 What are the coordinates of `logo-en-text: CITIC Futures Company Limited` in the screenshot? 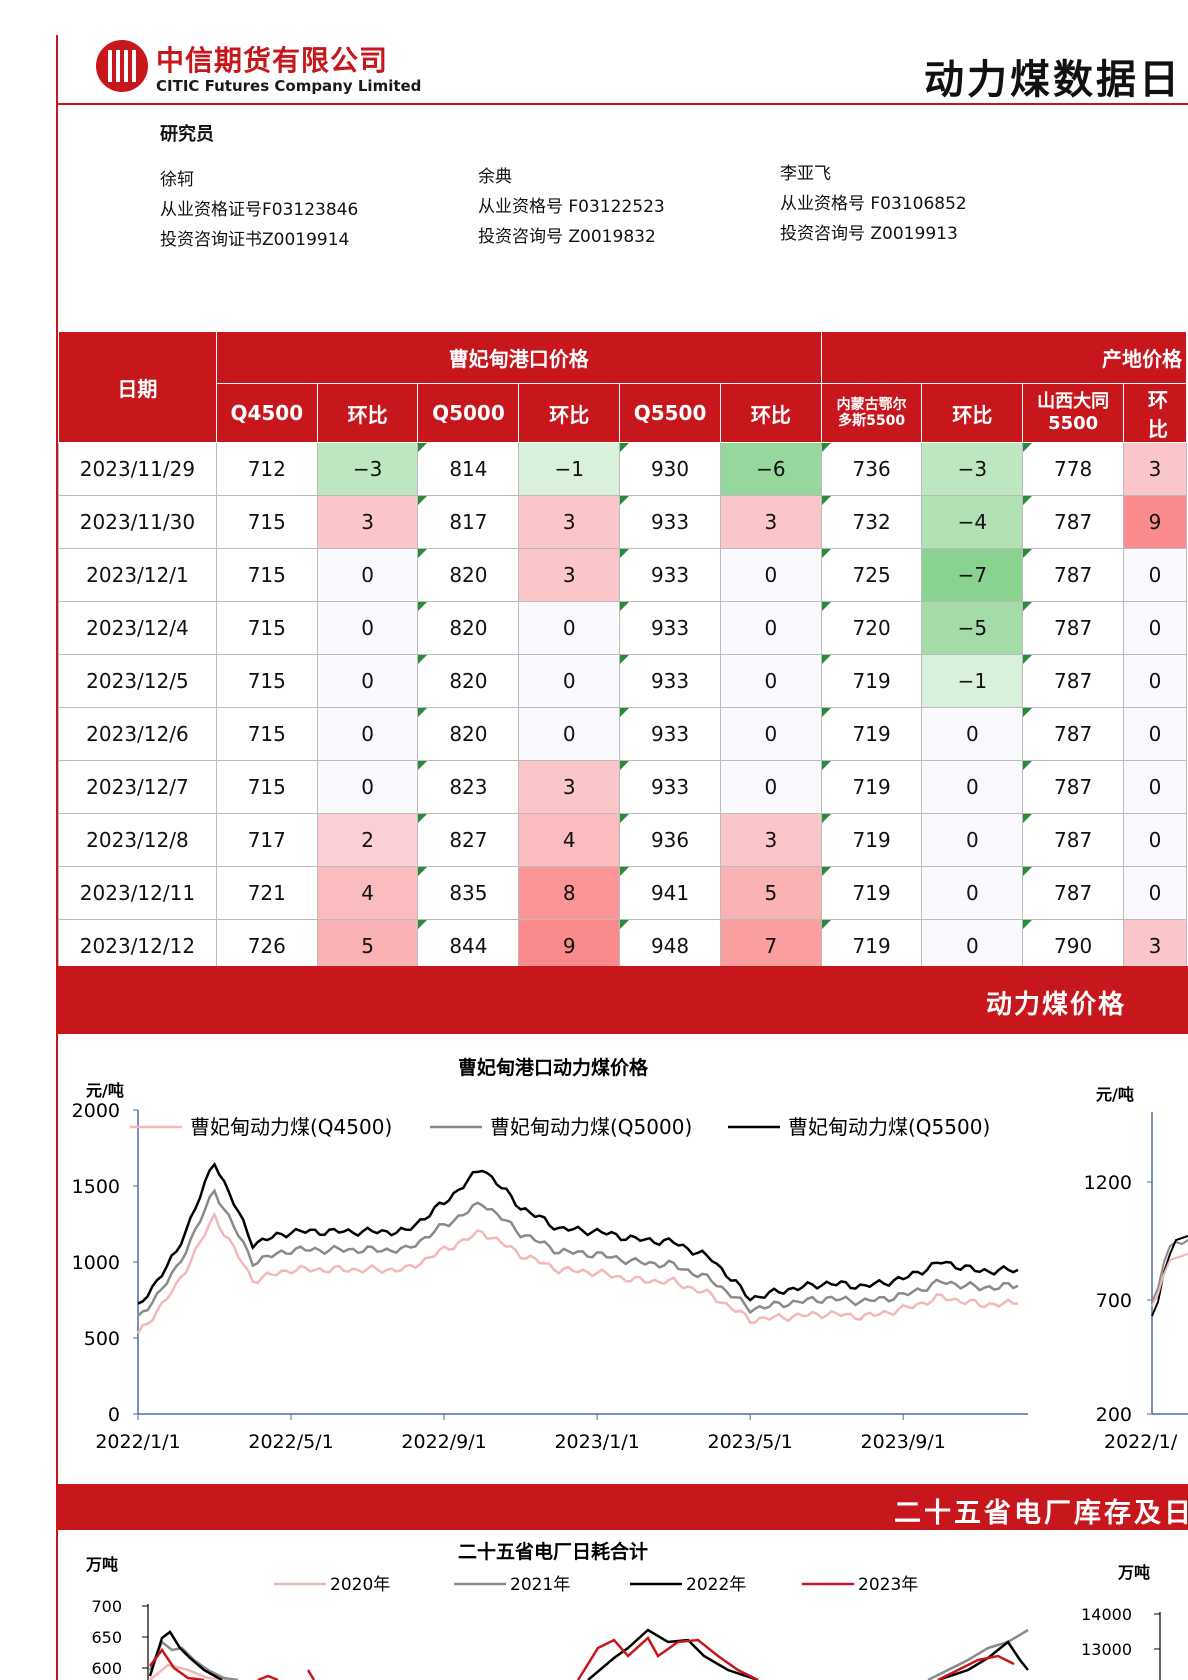 It's located at (289, 86).